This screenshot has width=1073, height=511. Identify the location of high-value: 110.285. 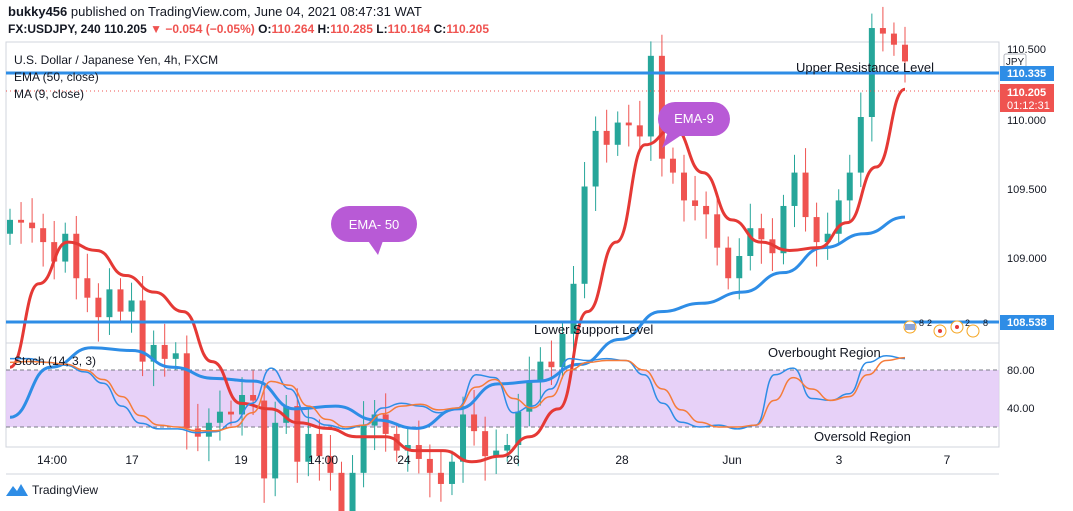
(351, 29).